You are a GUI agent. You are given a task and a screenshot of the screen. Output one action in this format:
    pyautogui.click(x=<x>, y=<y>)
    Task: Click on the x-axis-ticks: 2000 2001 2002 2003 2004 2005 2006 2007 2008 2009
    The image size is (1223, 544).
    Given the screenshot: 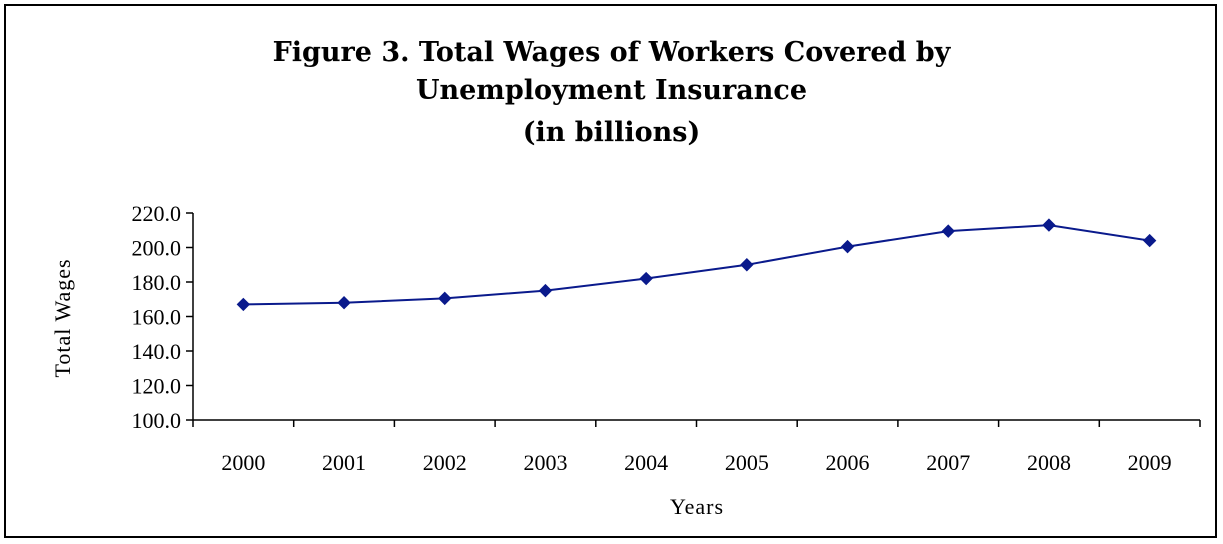 What is the action you would take?
    pyautogui.click(x=696, y=447)
    